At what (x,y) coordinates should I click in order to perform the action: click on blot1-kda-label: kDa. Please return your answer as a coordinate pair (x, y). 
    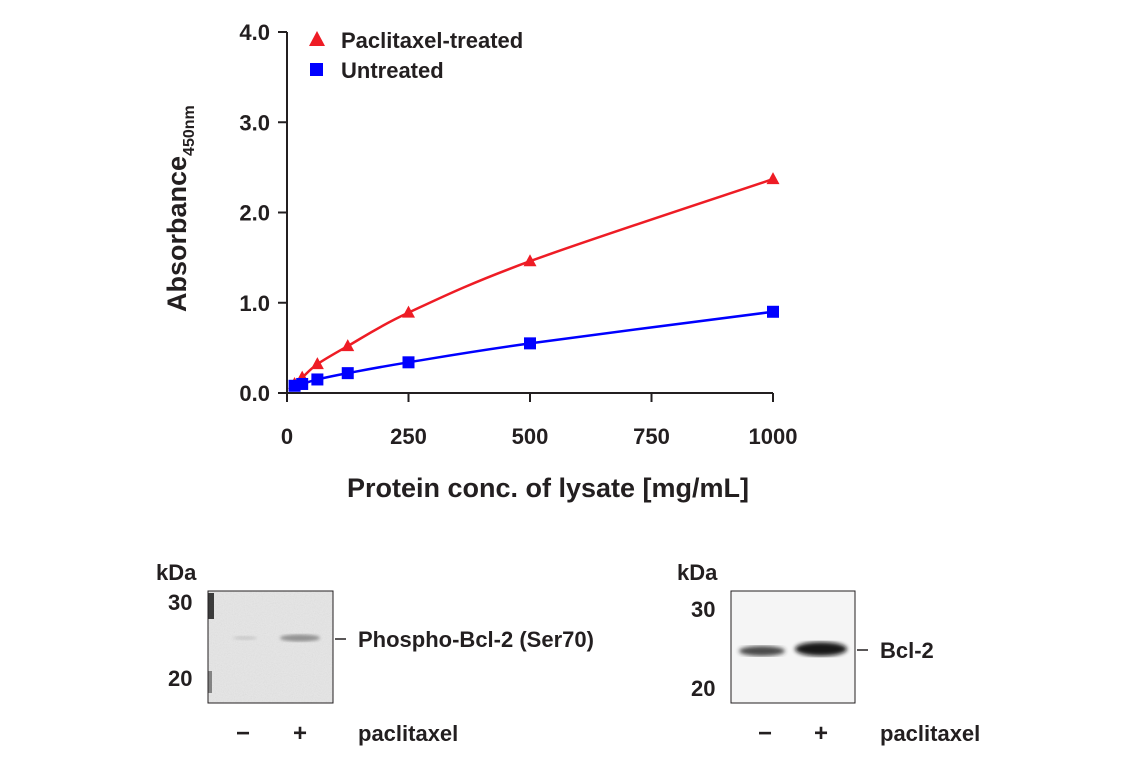
    Looking at the image, I should click on (176, 572).